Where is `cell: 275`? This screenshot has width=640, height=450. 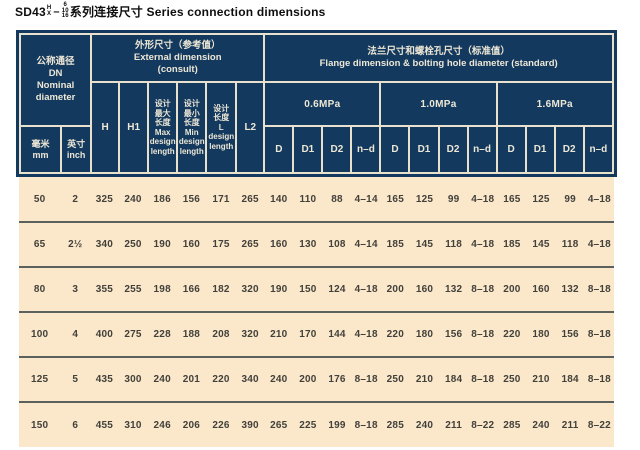 cell: 275 is located at coordinates (133, 334).